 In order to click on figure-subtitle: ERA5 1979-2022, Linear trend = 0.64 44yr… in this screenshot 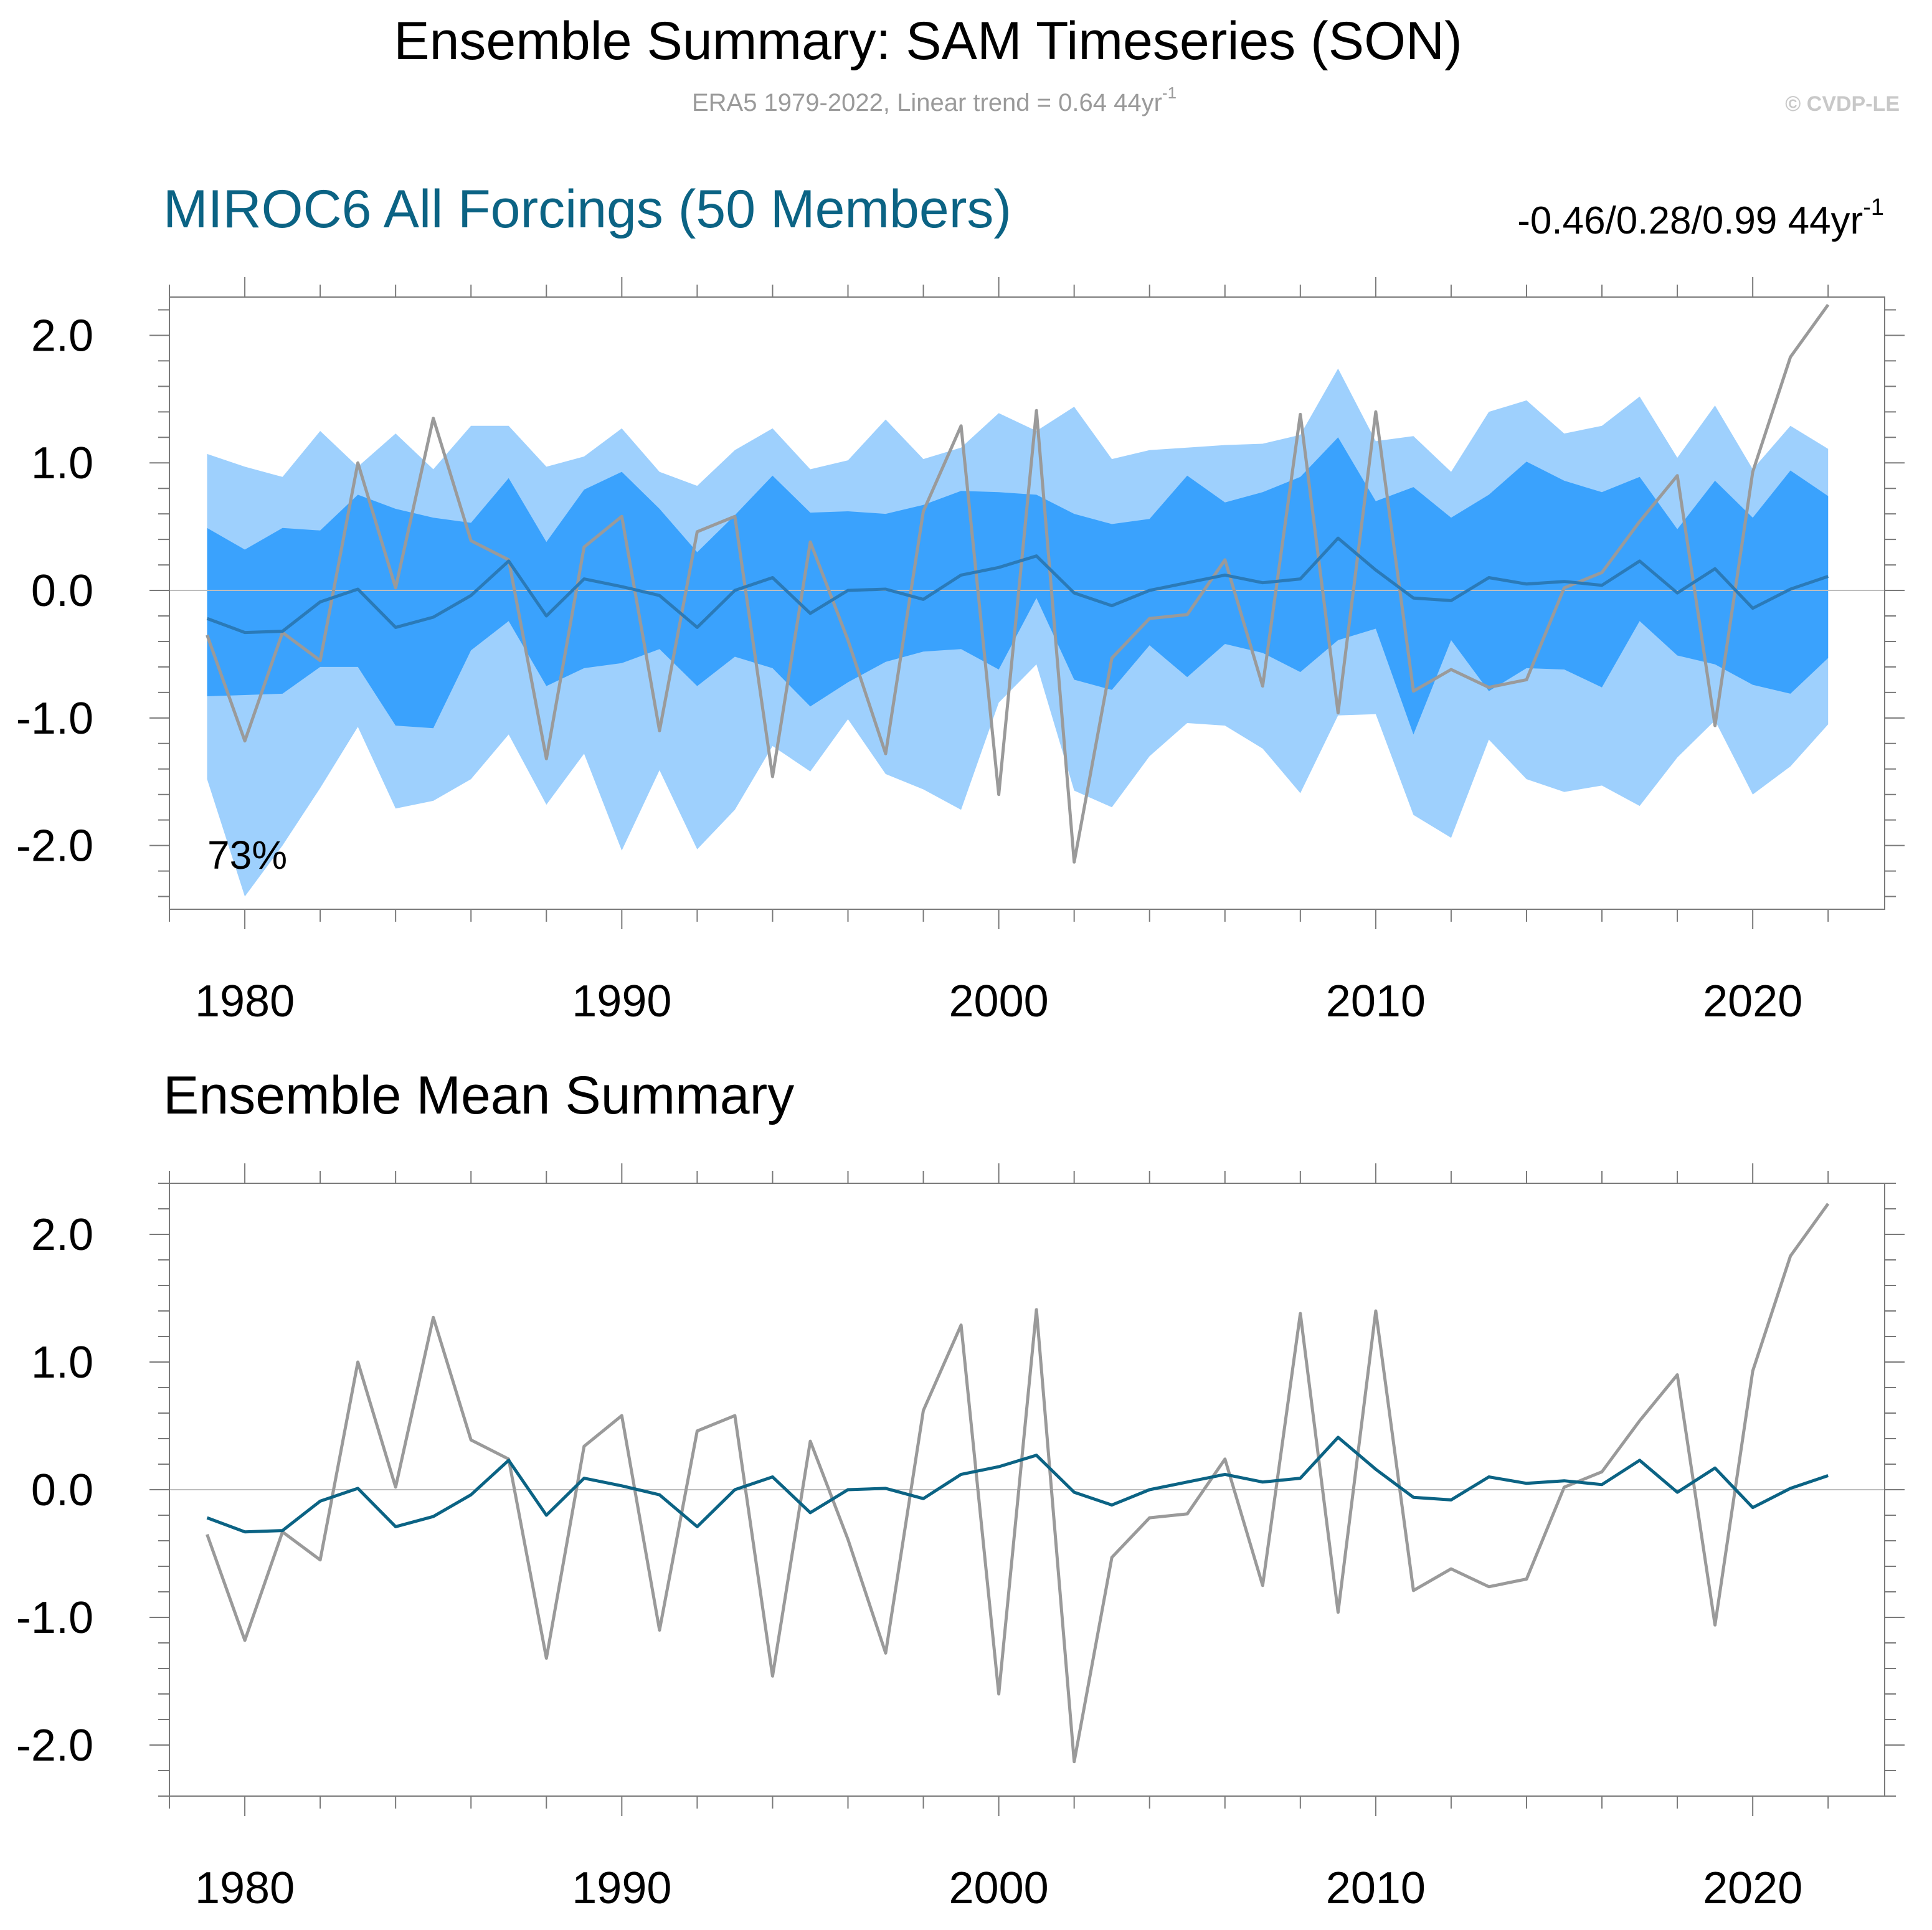, I will do `click(934, 99)`.